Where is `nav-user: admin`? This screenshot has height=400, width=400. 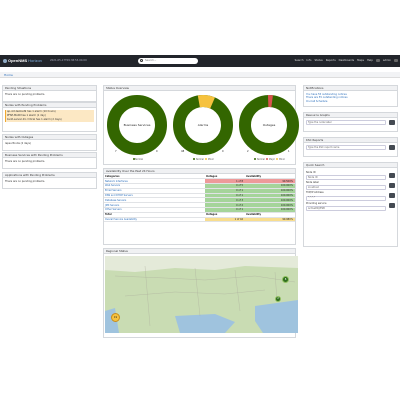
nav-user: admin is located at coordinates (386, 60).